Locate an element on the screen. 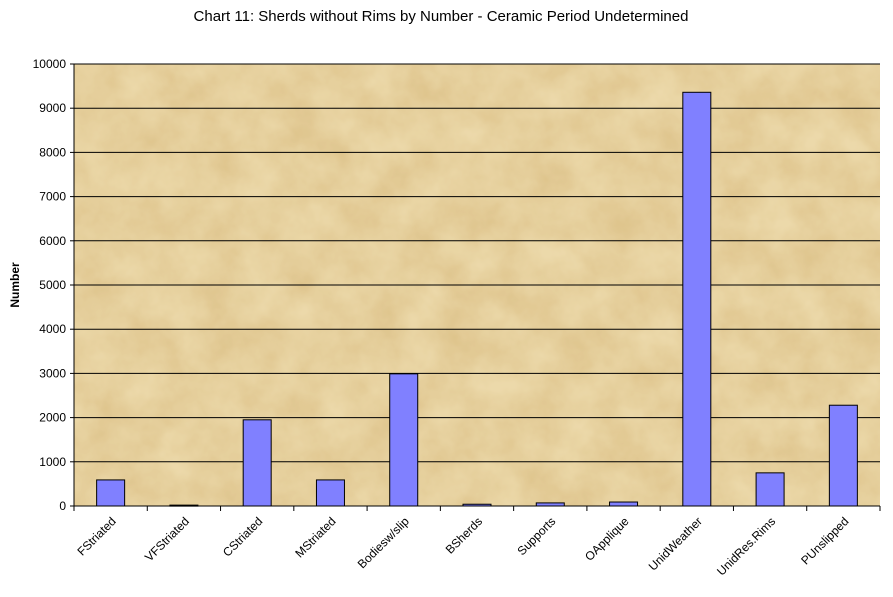  x-tick-label: FStriated is located at coordinates (96, 536).